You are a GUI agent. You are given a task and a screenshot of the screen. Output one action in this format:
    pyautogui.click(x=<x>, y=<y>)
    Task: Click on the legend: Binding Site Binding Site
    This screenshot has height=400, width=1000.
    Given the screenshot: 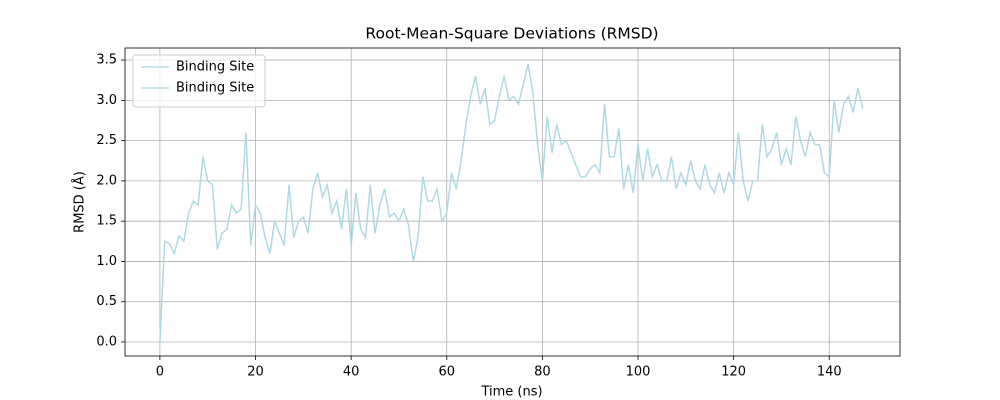 What is the action you would take?
    pyautogui.click(x=199, y=81)
    